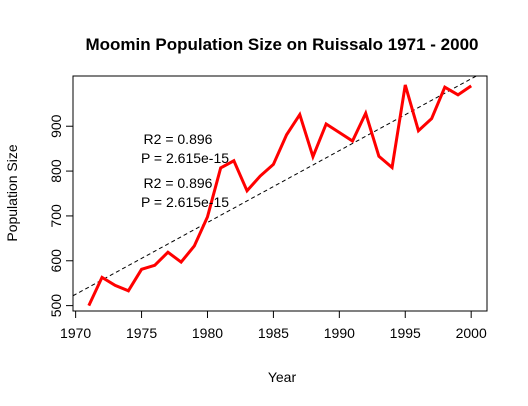 The width and height of the screenshot is (528, 406). I want to click on y-tick-label: 600, so click(56, 261).